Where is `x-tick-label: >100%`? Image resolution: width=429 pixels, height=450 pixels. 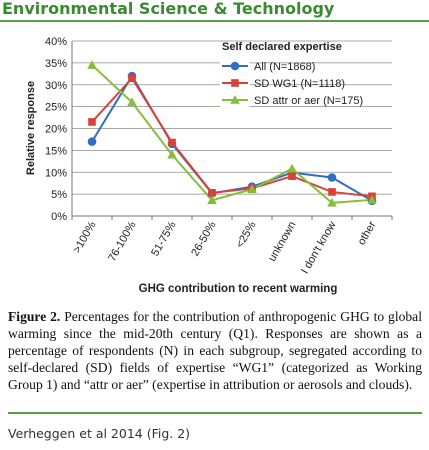
x-tick-label: >100% is located at coordinates (85, 237).